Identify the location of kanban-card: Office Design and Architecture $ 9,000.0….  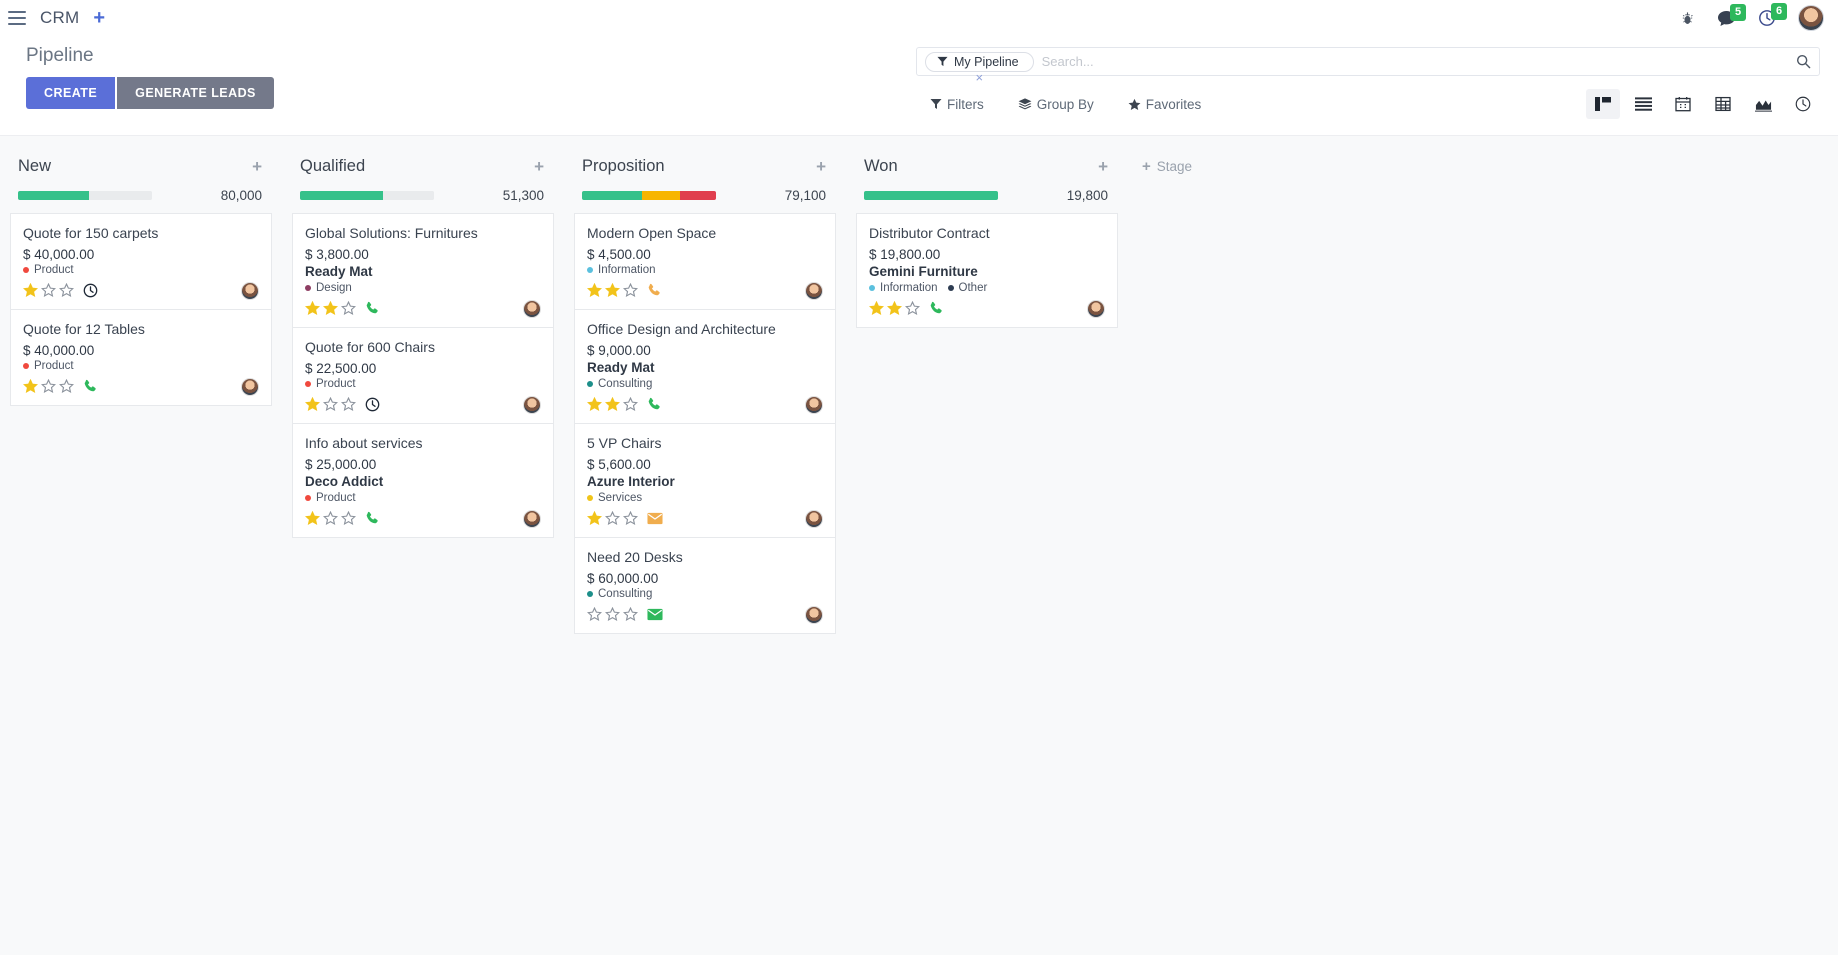
(705, 366).